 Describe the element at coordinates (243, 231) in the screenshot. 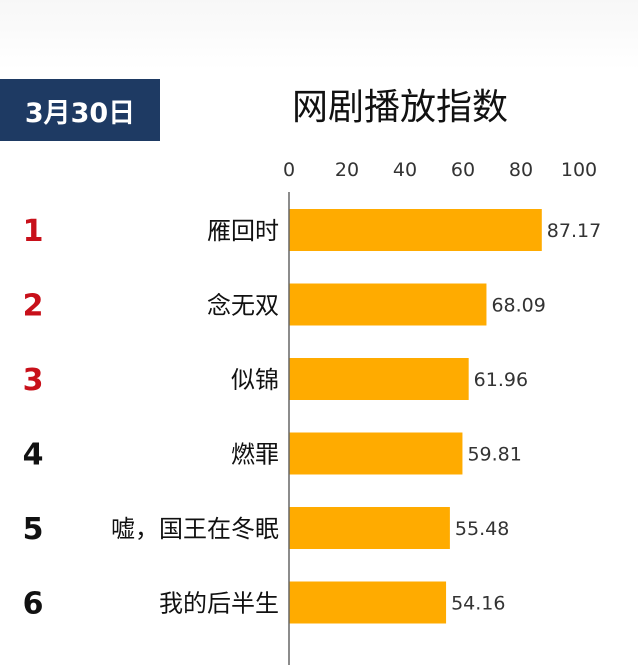

I see `category-label: 雁回时` at that location.